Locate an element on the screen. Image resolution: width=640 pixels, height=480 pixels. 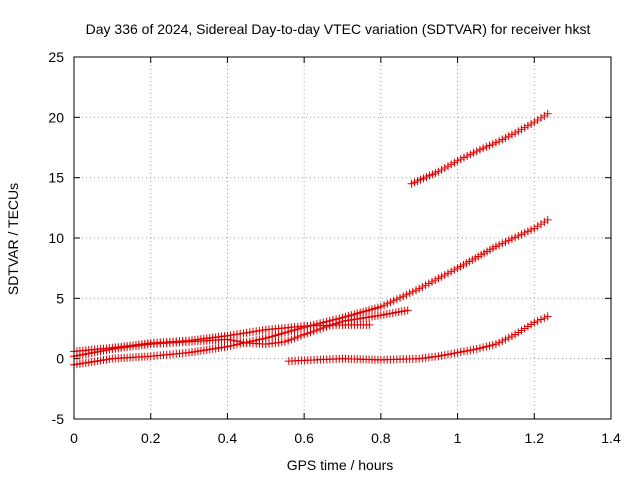
series-low is located at coordinates (418, 339).